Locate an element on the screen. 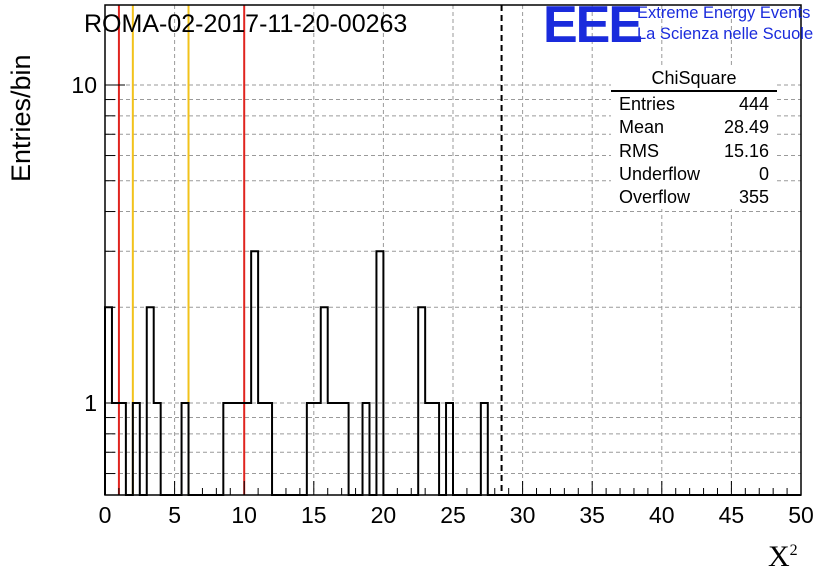 The height and width of the screenshot is (574, 836). stats-value: 28.49 is located at coordinates (746, 127).